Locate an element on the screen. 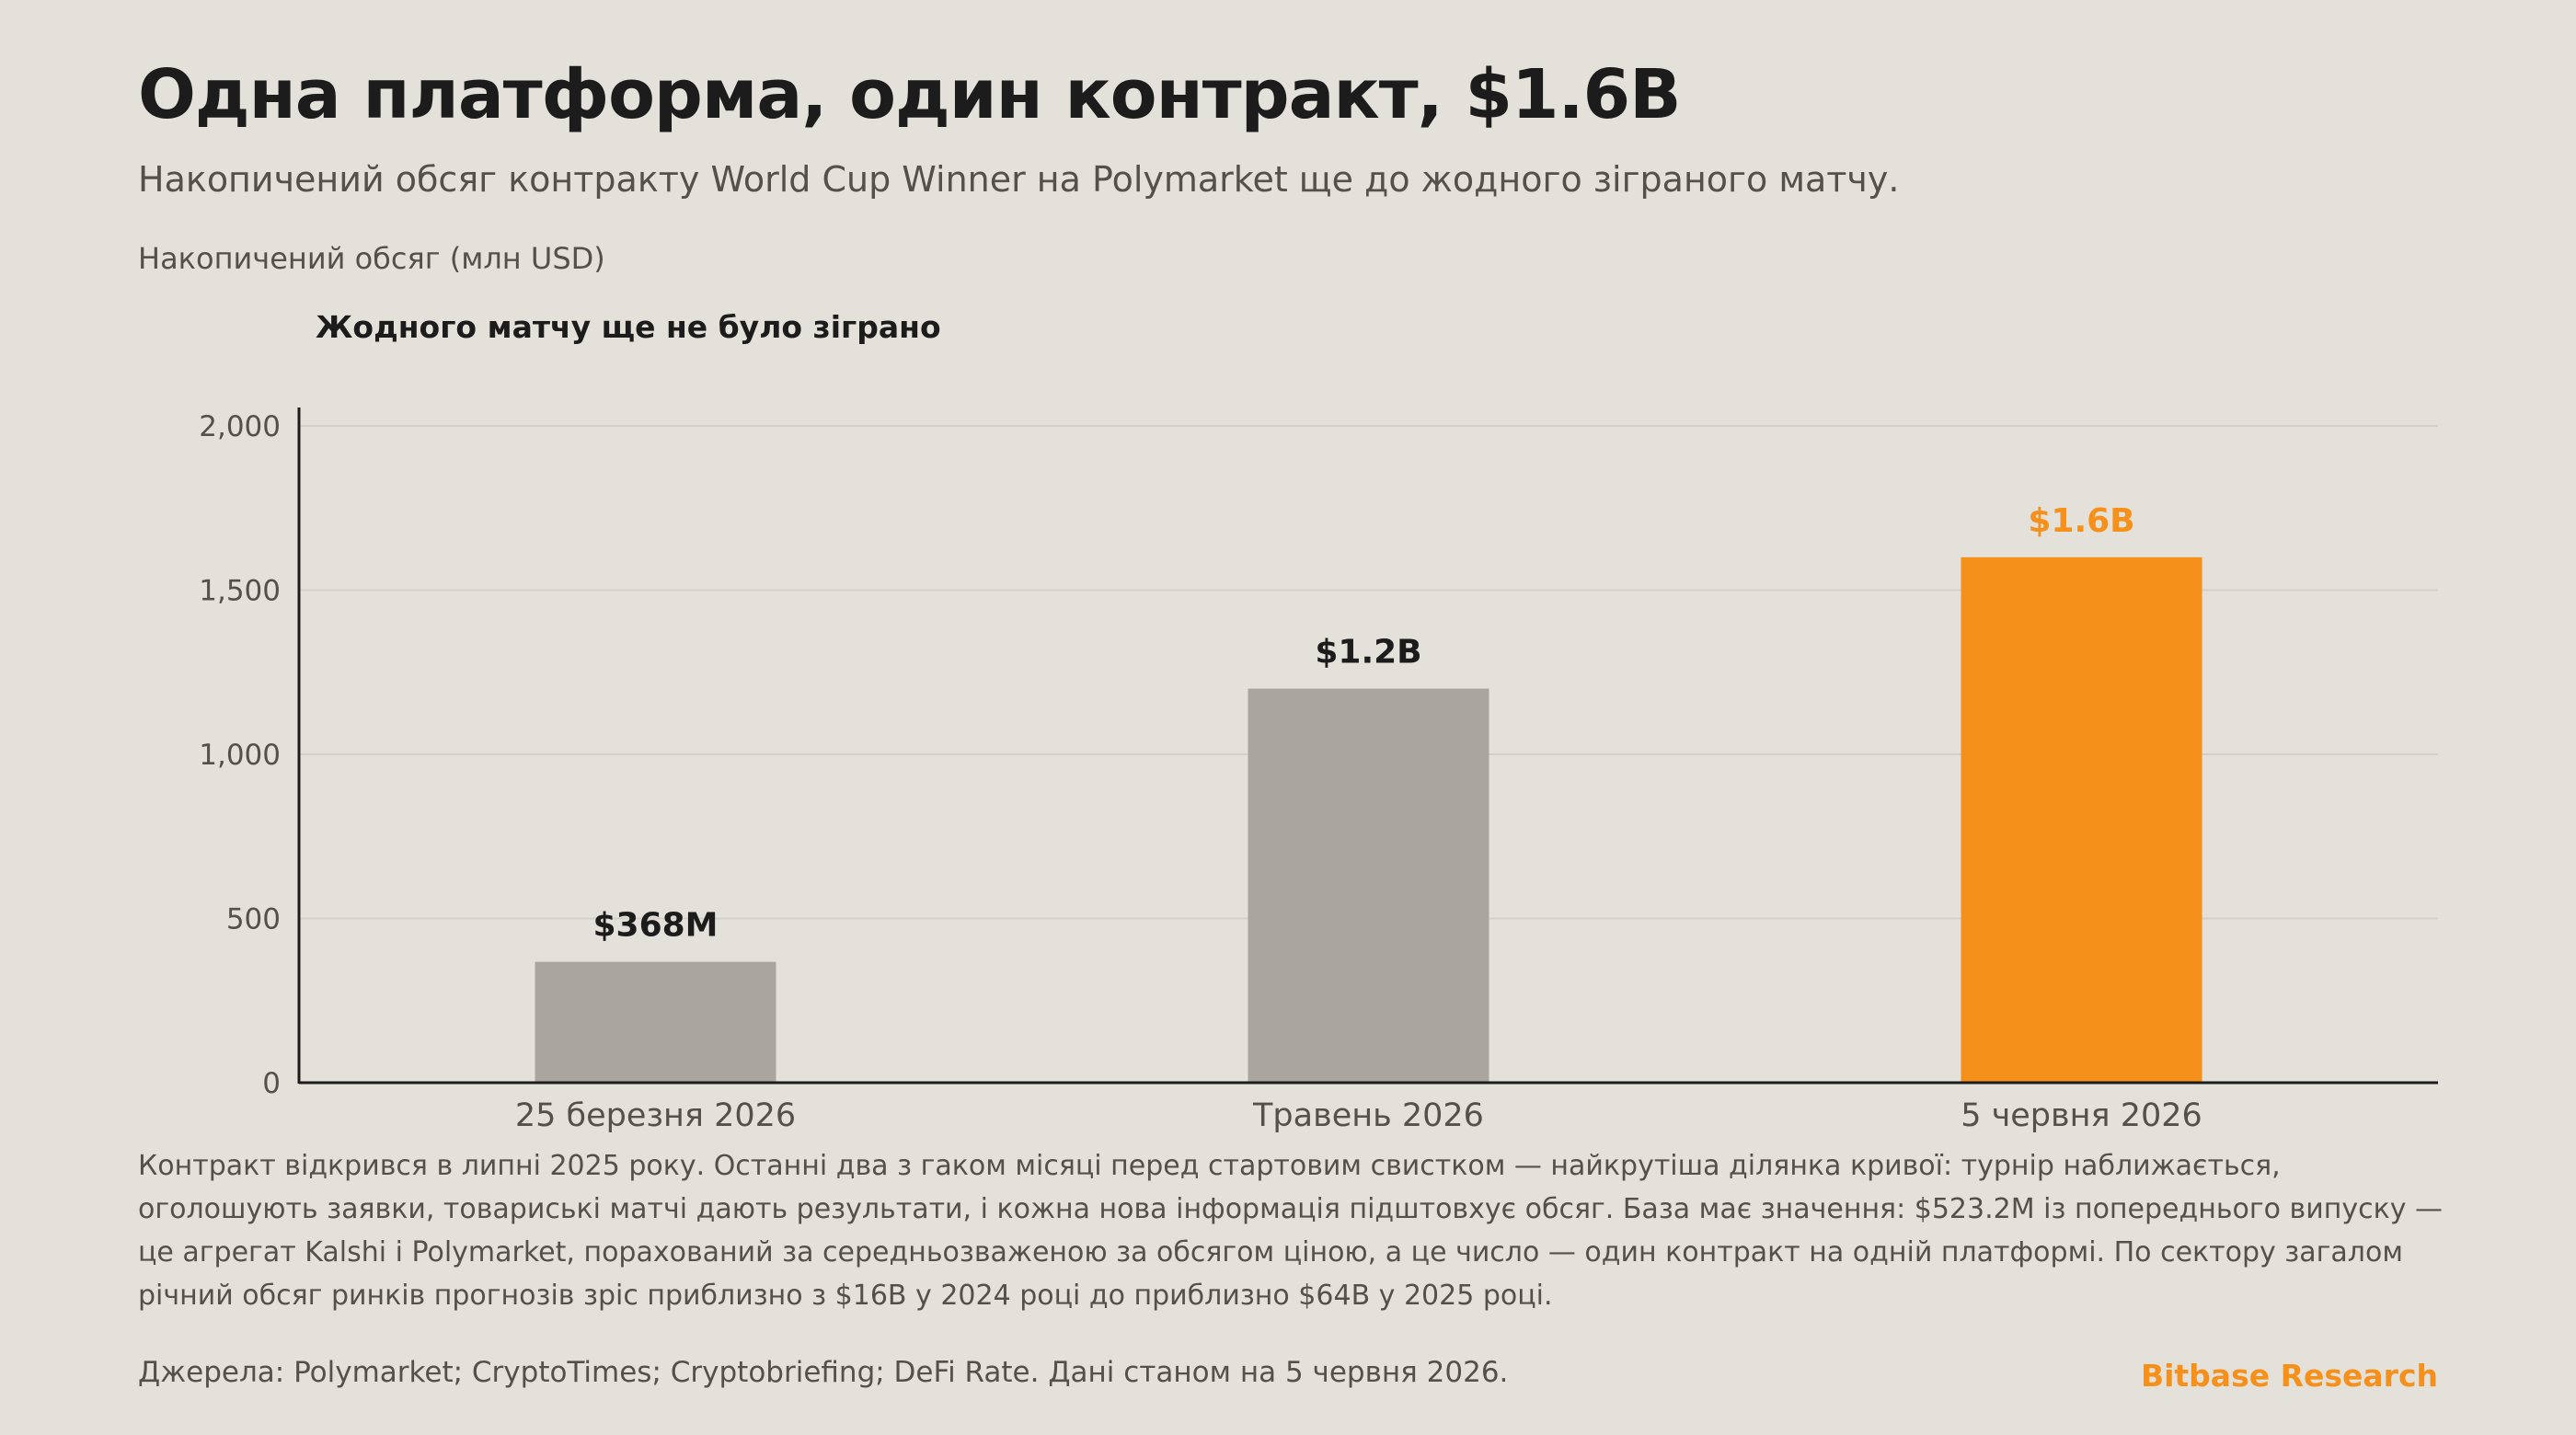 Image resolution: width=2576 pixels, height=1435 pixels. y-tick-label: 1,000 is located at coordinates (240, 755).